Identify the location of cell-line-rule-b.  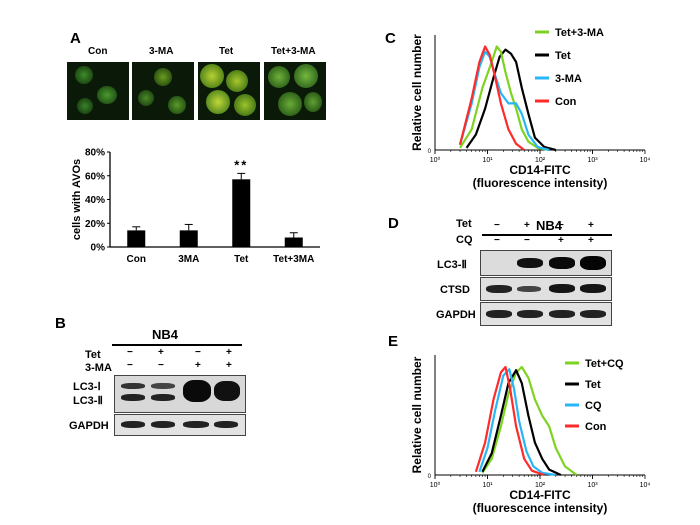
(177, 345).